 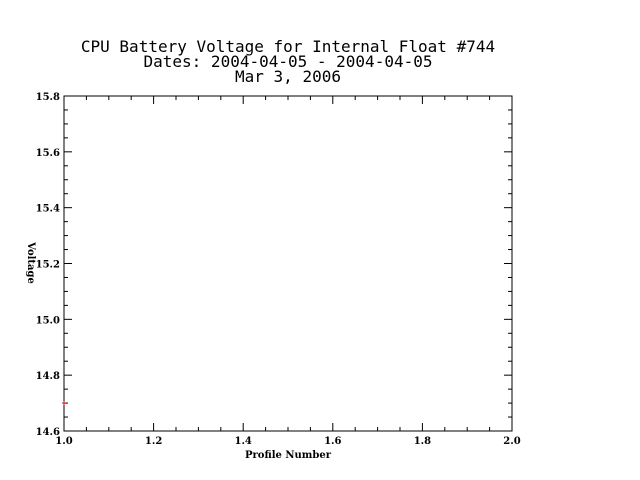 I want to click on y-tick-label: 14.6, so click(x=48, y=432).